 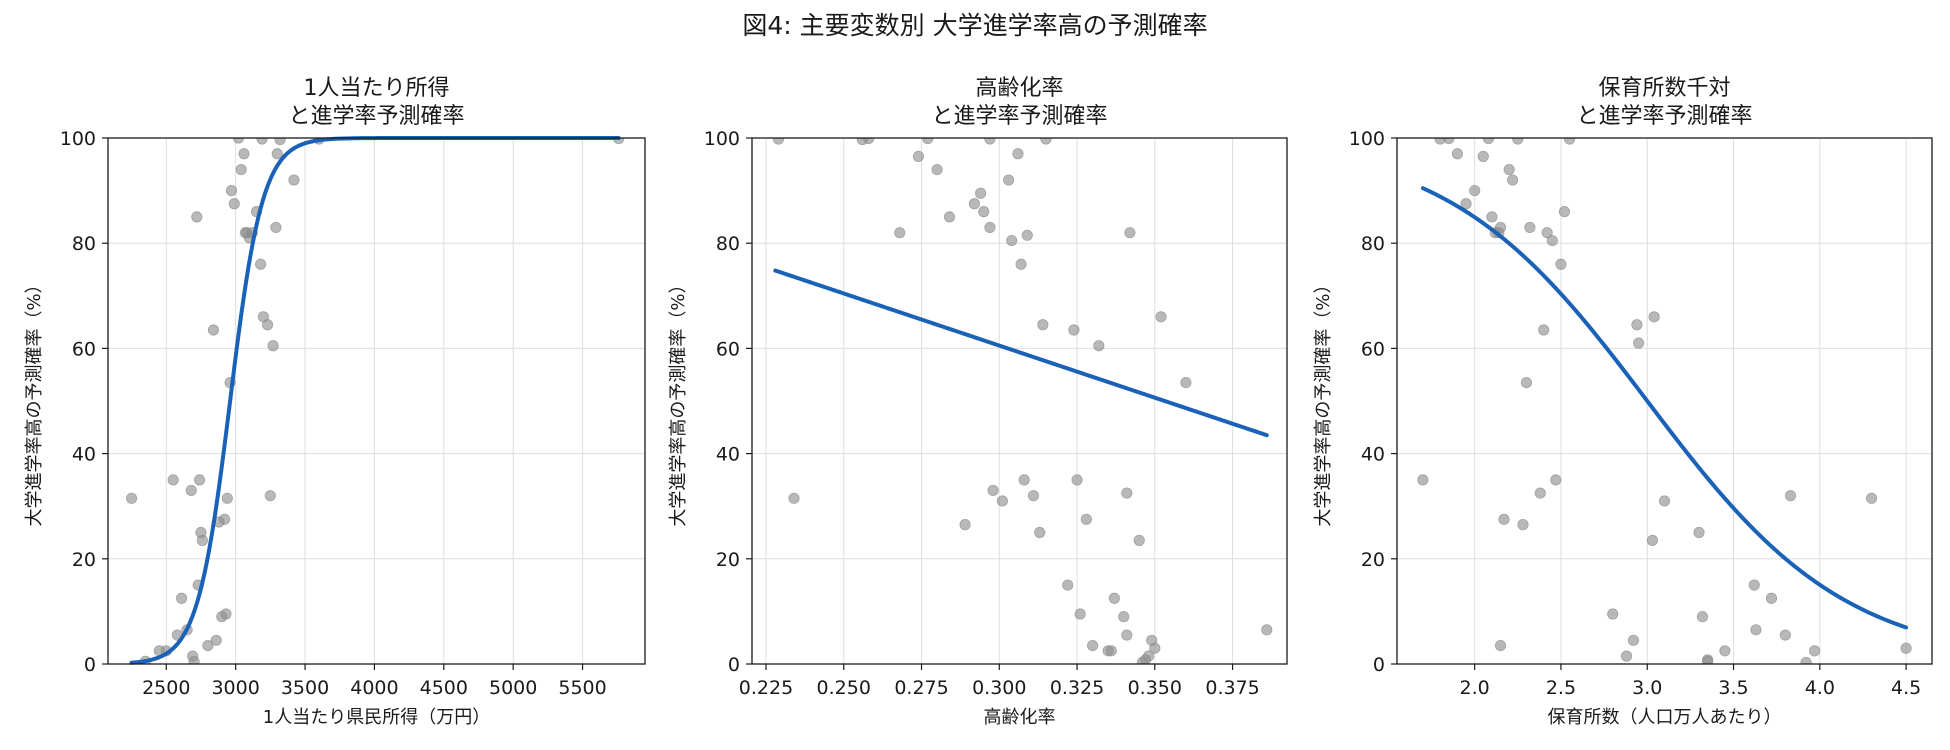 I want to click on y-tick-label: 100, so click(x=722, y=139).